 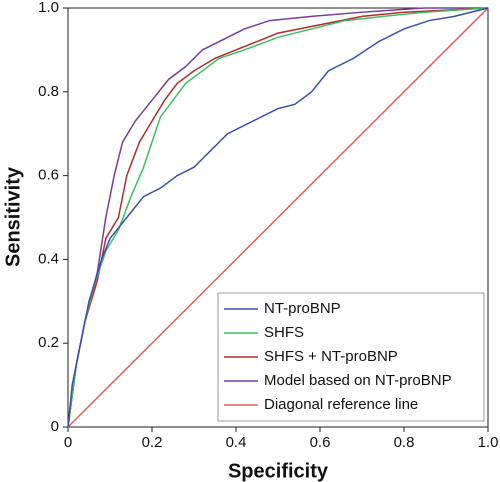 What do you see at coordinates (488, 442) in the screenshot?
I see `x-tick-label: 1.0` at bounding box center [488, 442].